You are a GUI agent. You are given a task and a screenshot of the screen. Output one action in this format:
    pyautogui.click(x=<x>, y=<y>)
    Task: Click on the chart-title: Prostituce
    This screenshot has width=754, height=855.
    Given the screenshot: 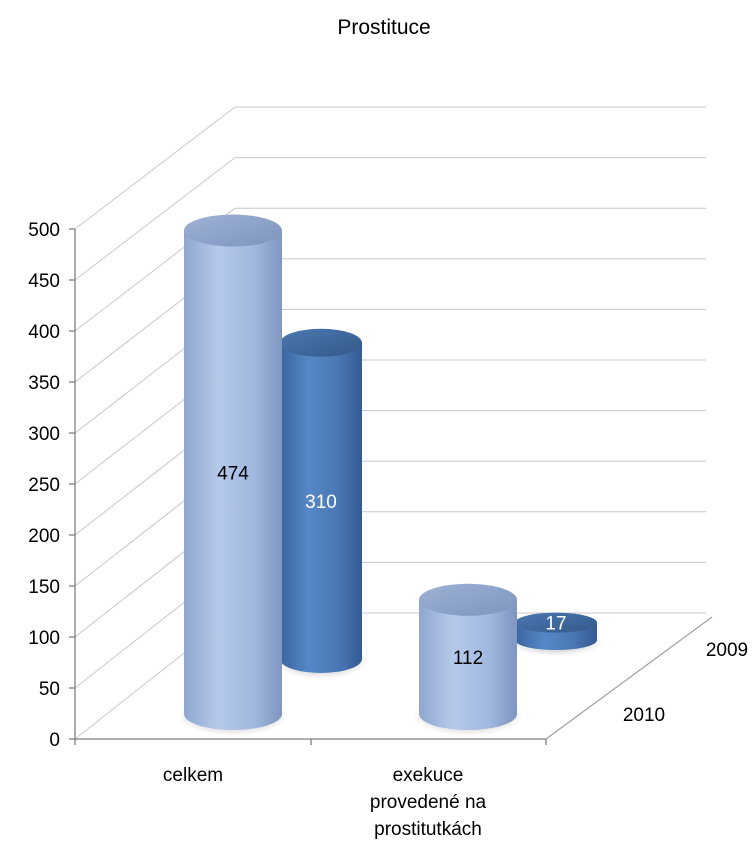 What is the action you would take?
    pyautogui.click(x=383, y=27)
    